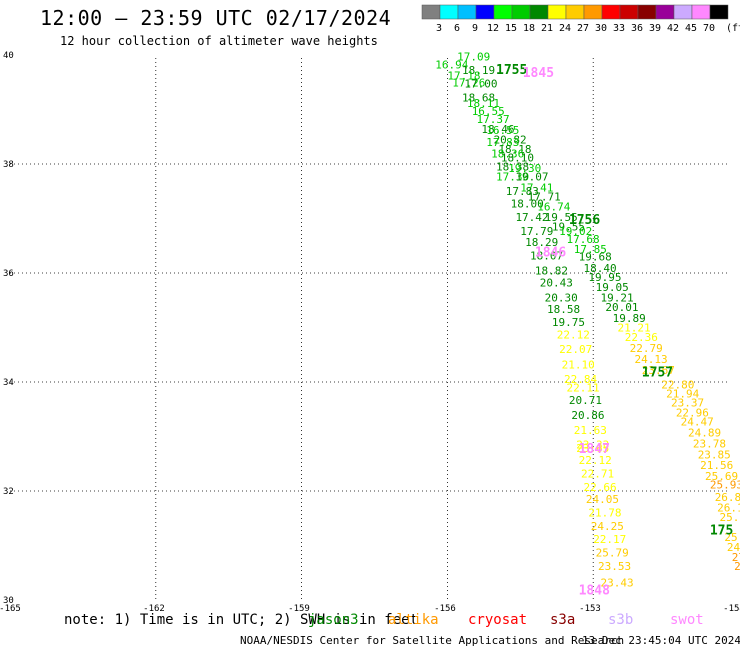  I want to click on legend-label: 33, so click(619, 28).